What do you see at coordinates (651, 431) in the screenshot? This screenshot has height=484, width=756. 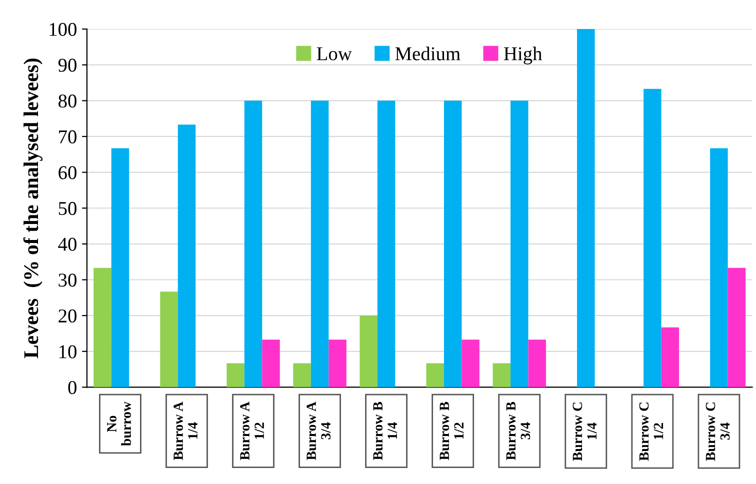 I see `x-tick-label: Burrow C 1/2` at bounding box center [651, 431].